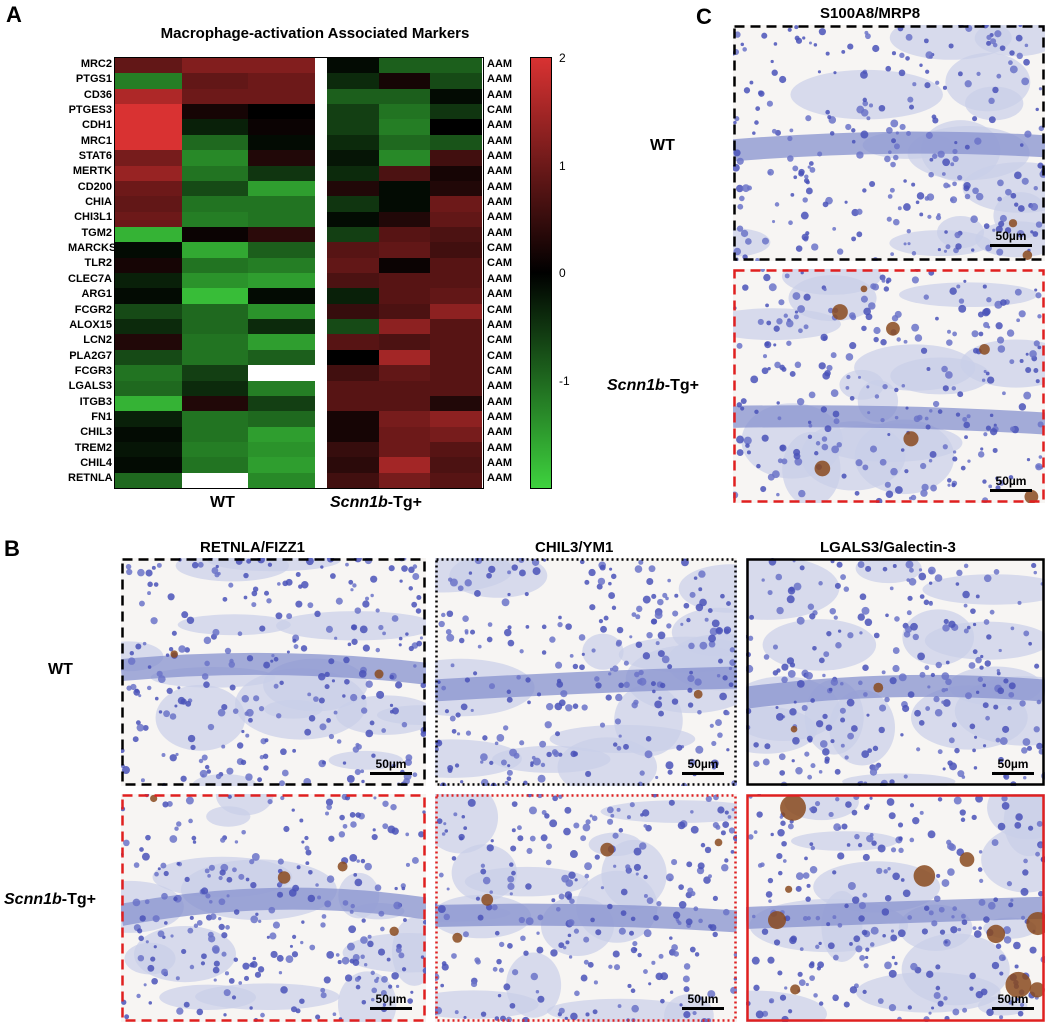 The image size is (1049, 1026). Describe the element at coordinates (574, 547) in the screenshot. I see `panel-b-stain-2: CHIL3/YM1` at that location.